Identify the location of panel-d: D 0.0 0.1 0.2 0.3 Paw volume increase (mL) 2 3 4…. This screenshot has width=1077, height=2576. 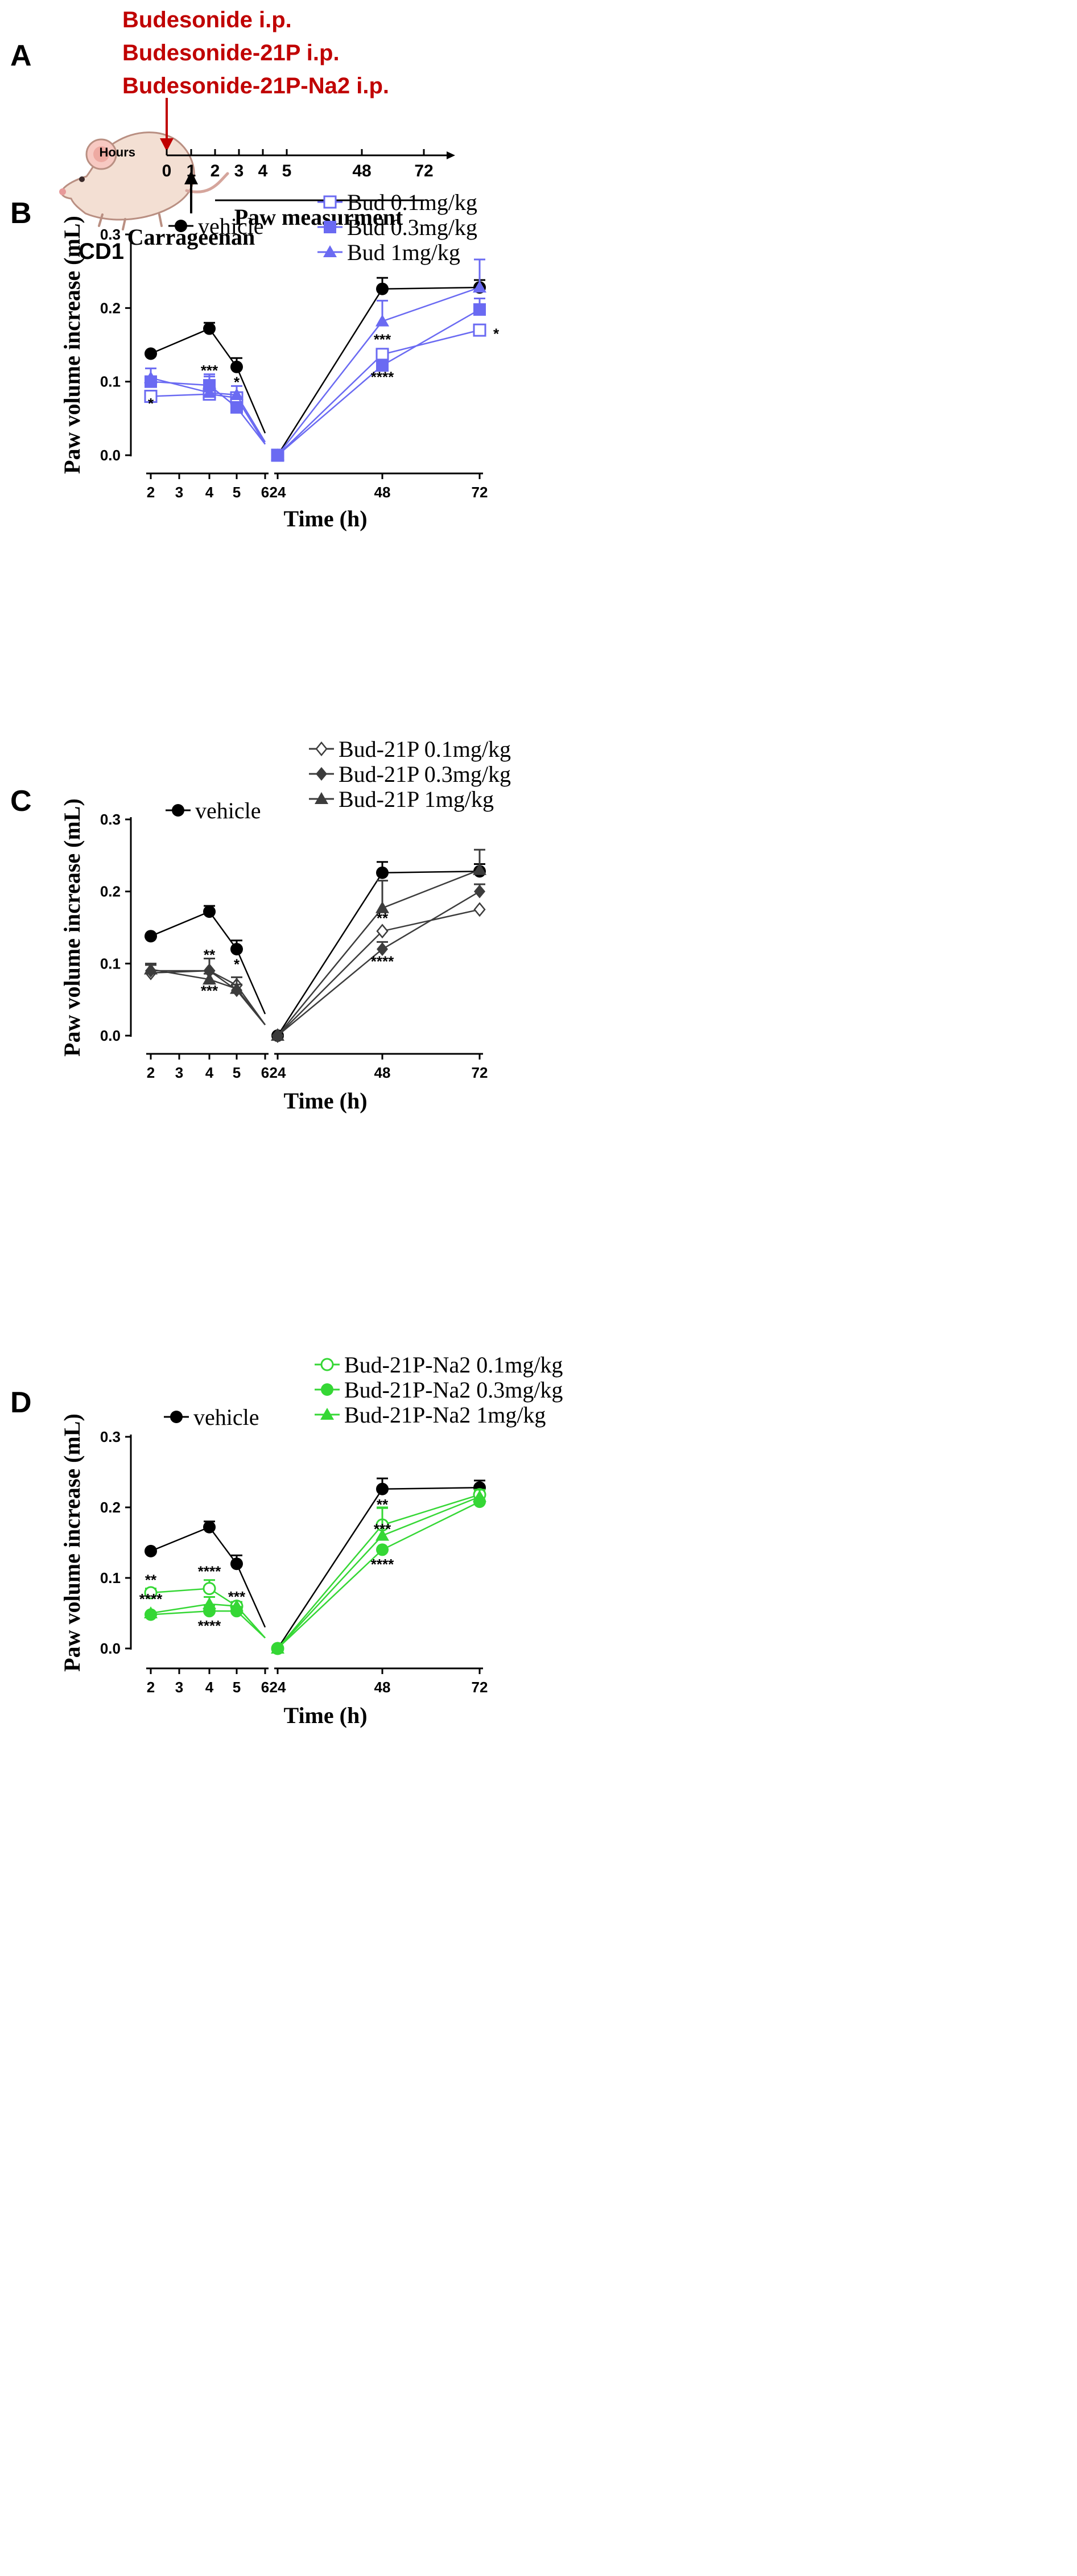
(287, 1540).